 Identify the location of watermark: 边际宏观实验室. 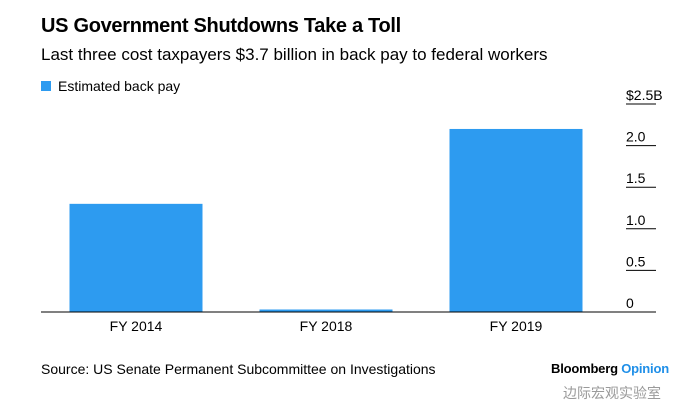
(612, 393).